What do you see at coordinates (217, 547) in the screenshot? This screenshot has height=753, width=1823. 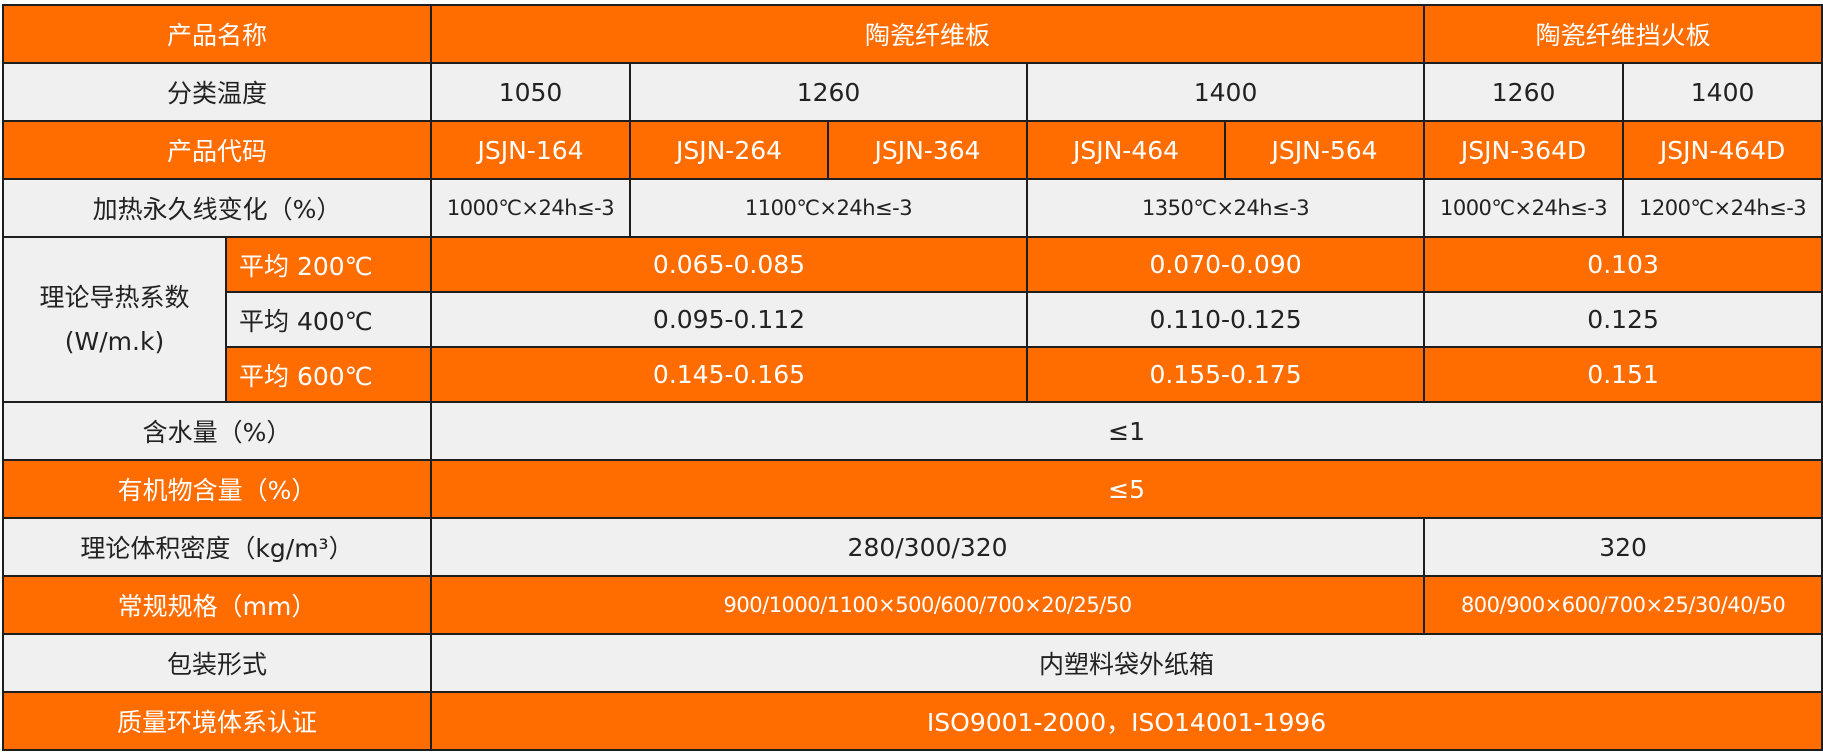 I see `label-density: 理论体积密度（kg/m³）` at bounding box center [217, 547].